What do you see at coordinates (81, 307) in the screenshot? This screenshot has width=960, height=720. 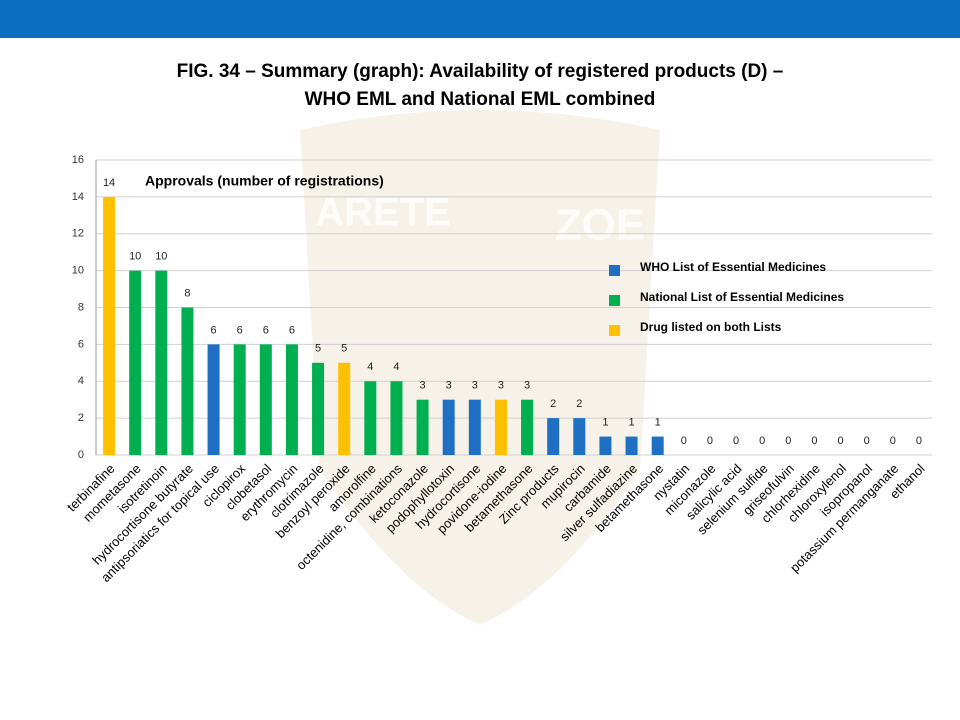 I see `y-tick-label: 8` at bounding box center [81, 307].